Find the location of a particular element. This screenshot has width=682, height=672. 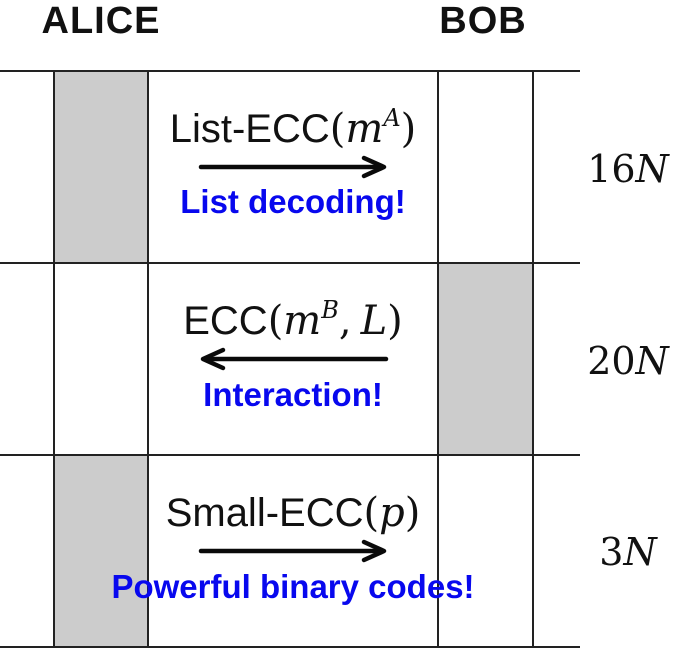

code-name: ECC is located at coordinates (225, 321).